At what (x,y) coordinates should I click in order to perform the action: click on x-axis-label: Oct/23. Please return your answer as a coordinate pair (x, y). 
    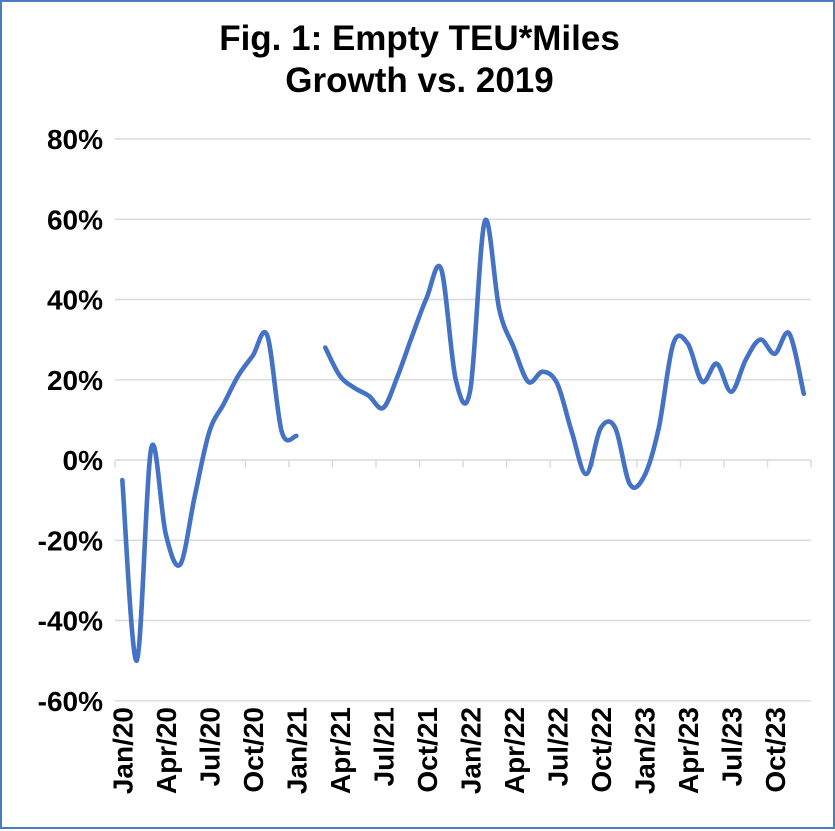
    Looking at the image, I should click on (775, 750).